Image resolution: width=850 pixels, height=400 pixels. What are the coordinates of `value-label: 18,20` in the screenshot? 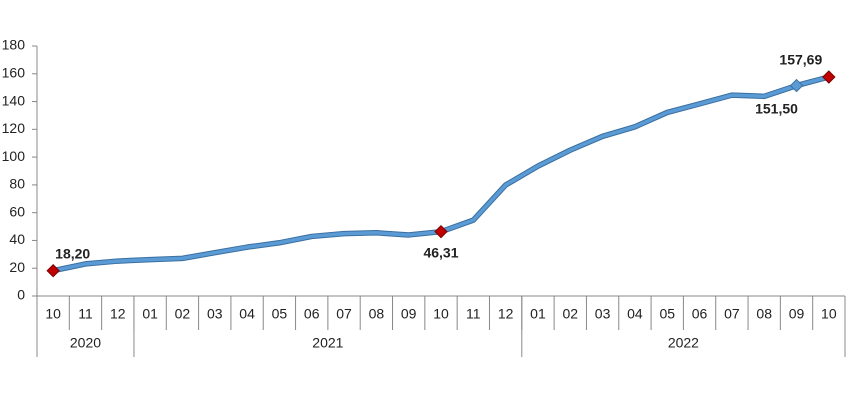 It's located at (72, 253).